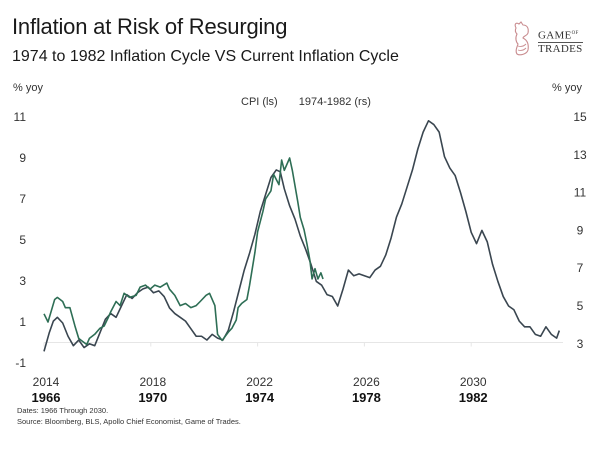  I want to click on x-tick-label-historical: 1970, so click(152, 397).